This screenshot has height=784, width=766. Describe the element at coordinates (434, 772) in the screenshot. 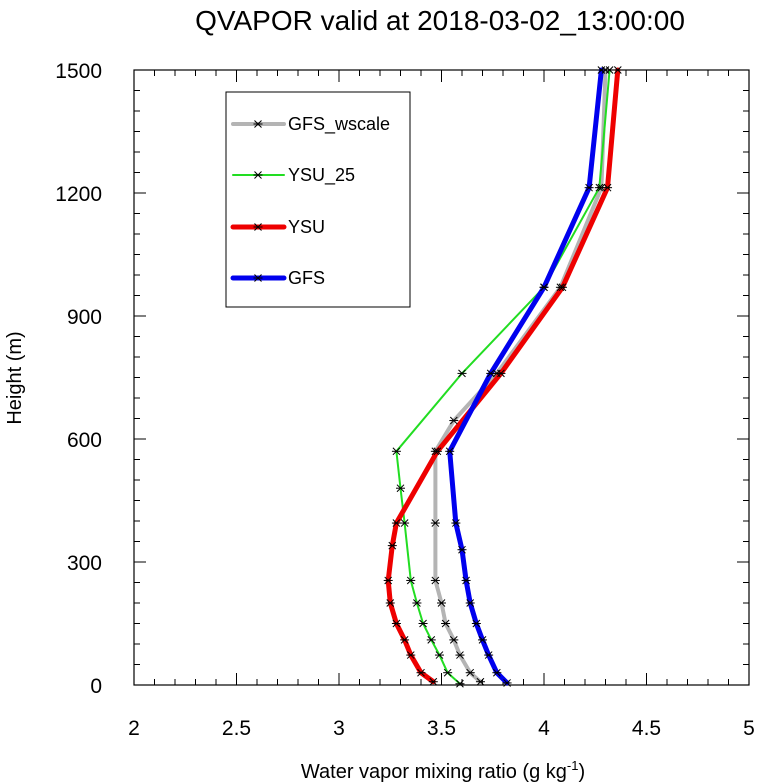

I see `x-axis-label-main: Water vapor mixing ratio (g kg` at that location.